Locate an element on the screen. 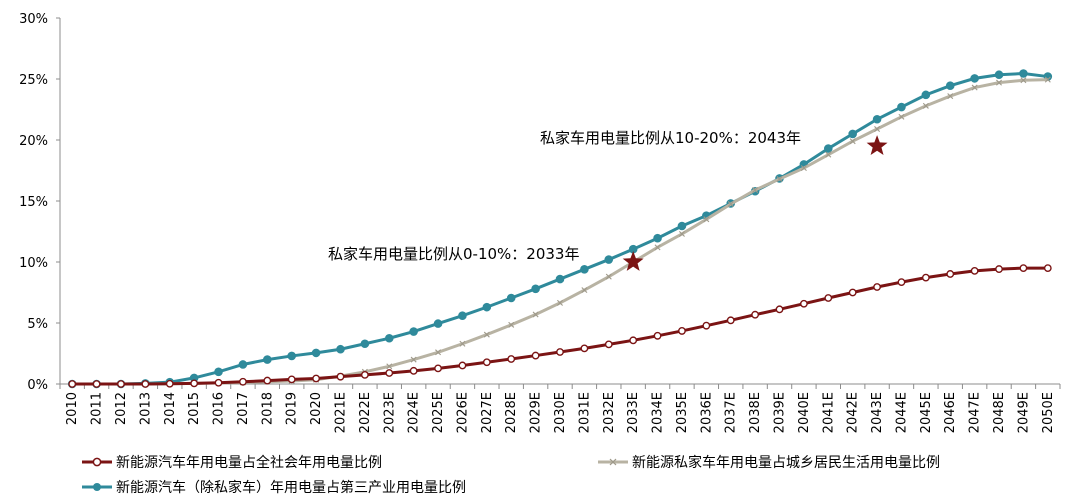 This screenshot has height=503, width=1080. x-tick-label: 2029E is located at coordinates (536, 412).